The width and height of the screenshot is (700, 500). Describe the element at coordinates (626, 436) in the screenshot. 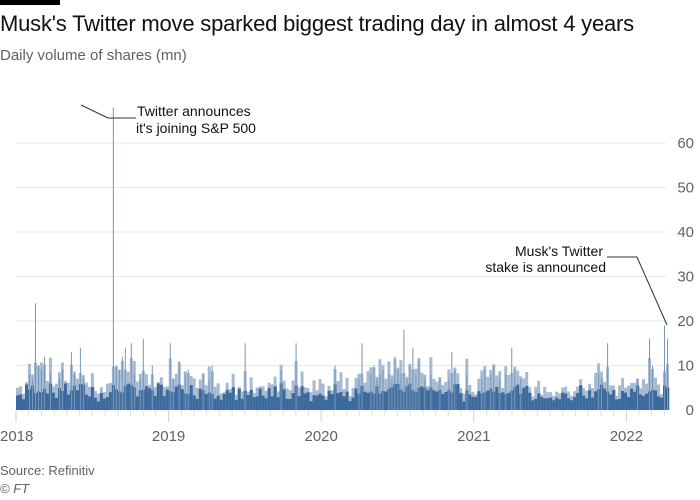

I see `x-tick-label: 2022` at that location.